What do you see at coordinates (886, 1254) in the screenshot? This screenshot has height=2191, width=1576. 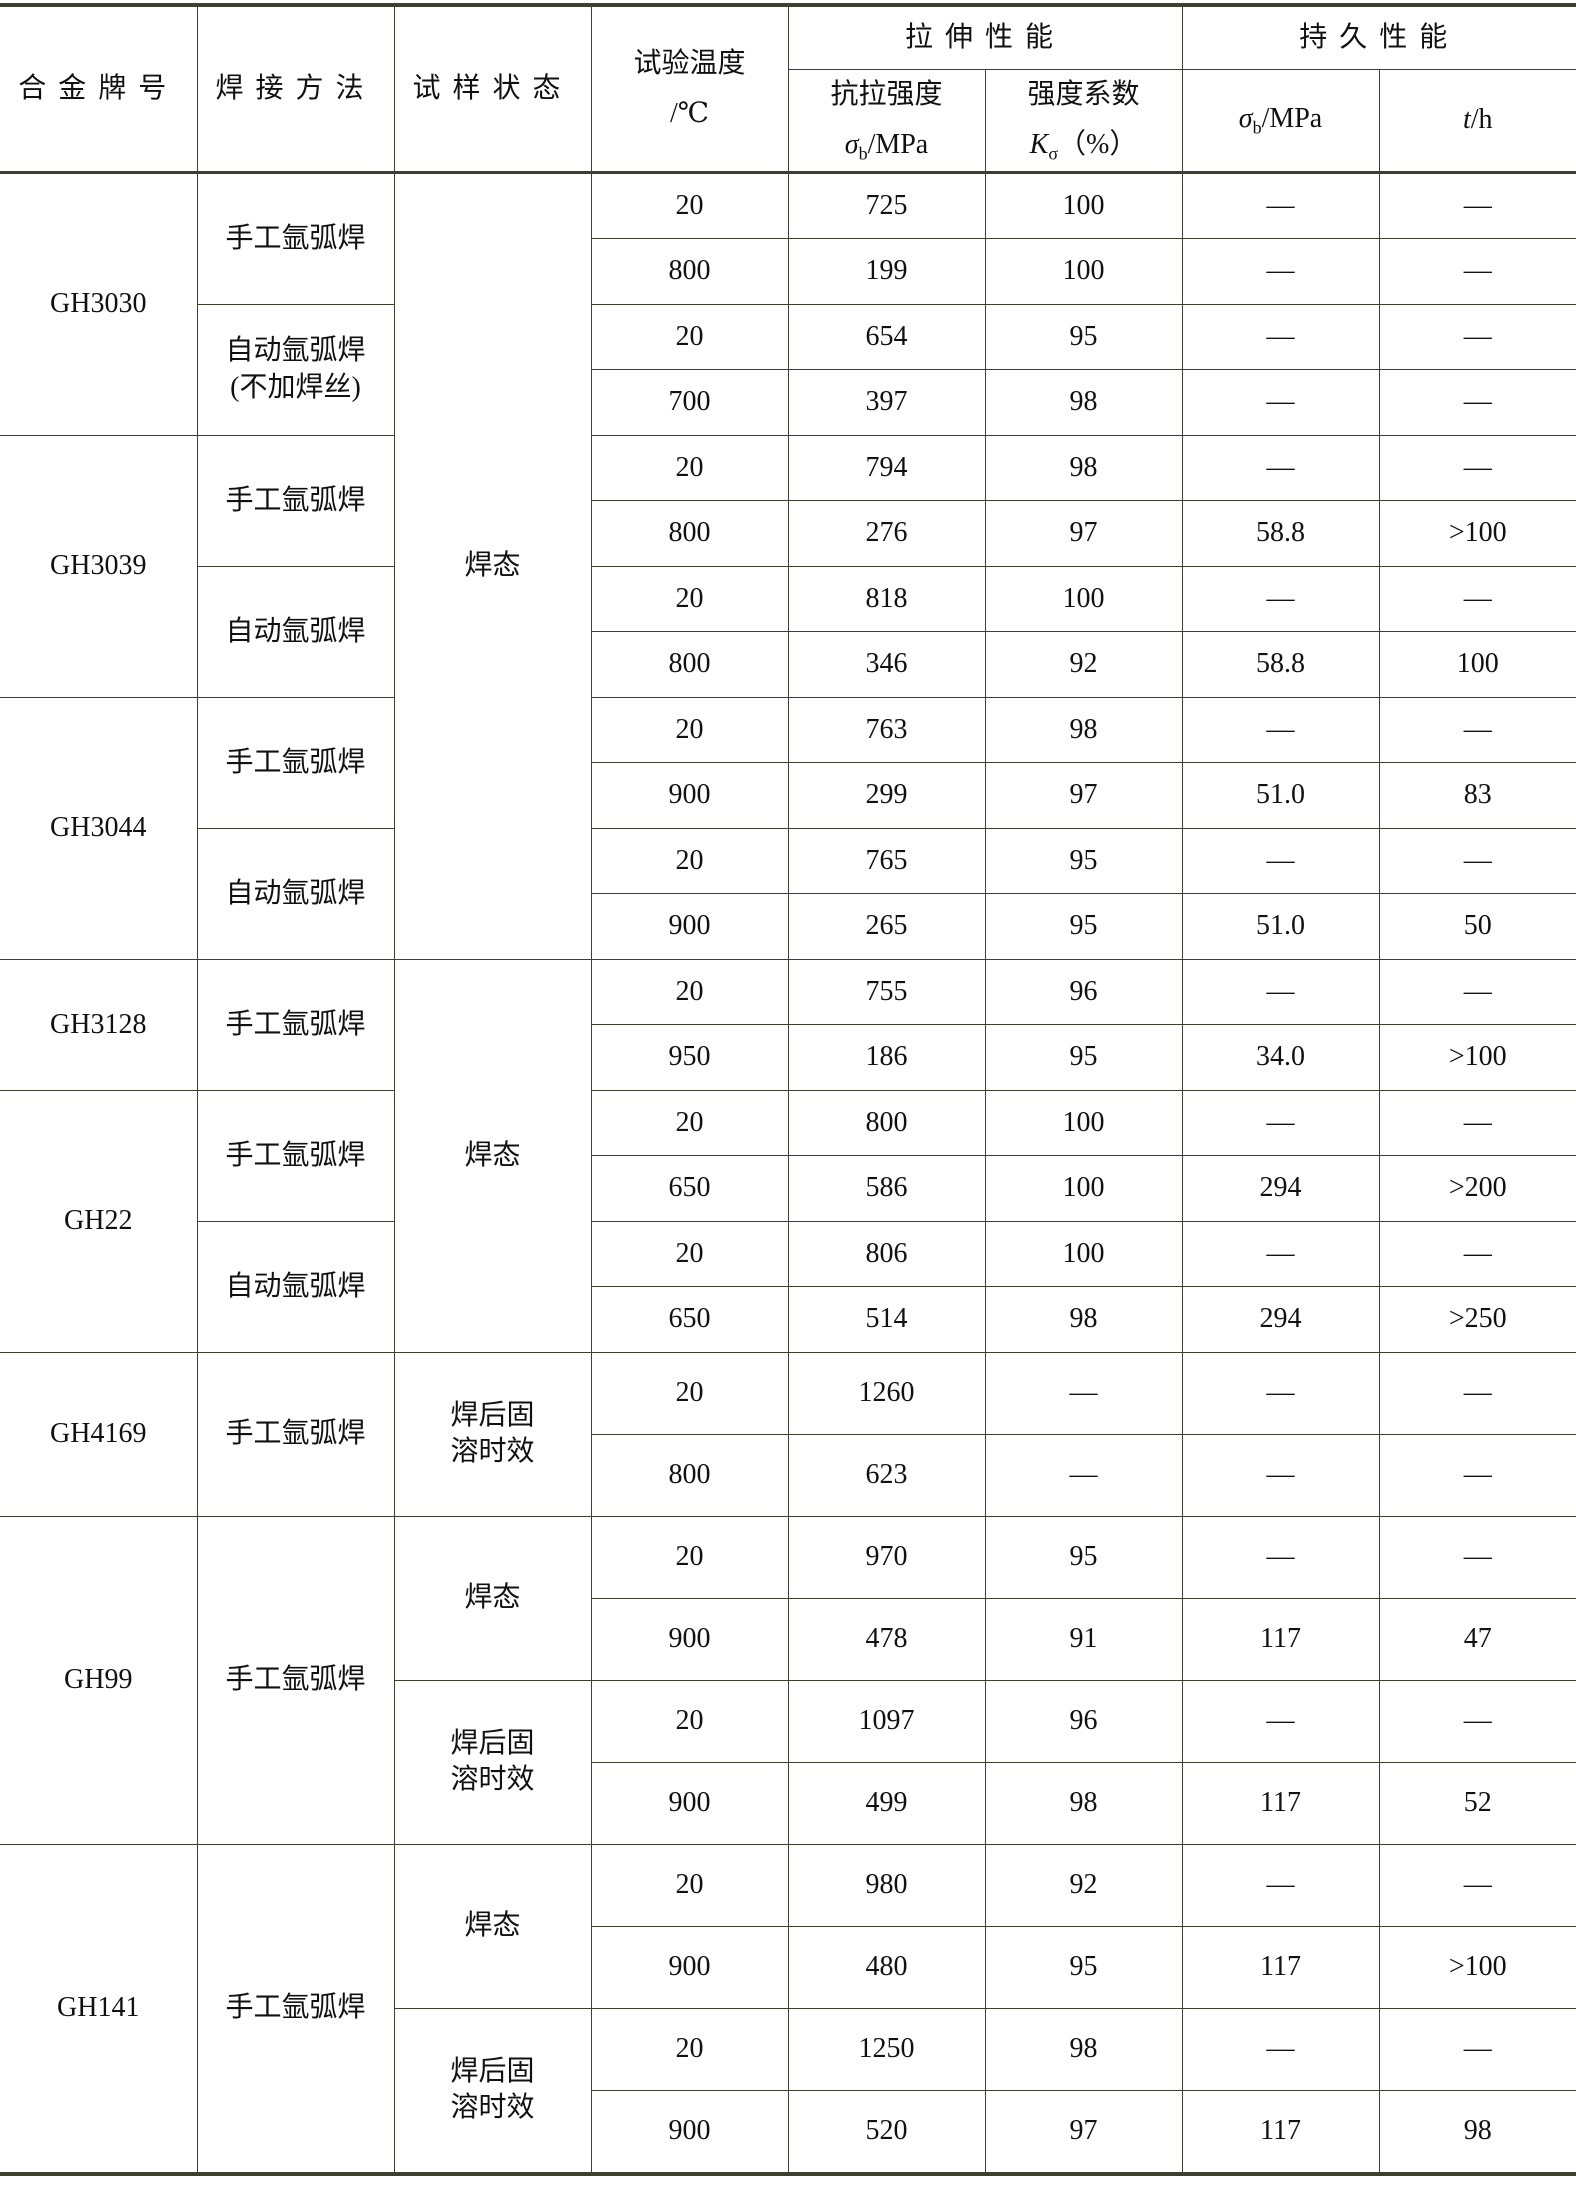 I see `strength-cell: 806` at bounding box center [886, 1254].